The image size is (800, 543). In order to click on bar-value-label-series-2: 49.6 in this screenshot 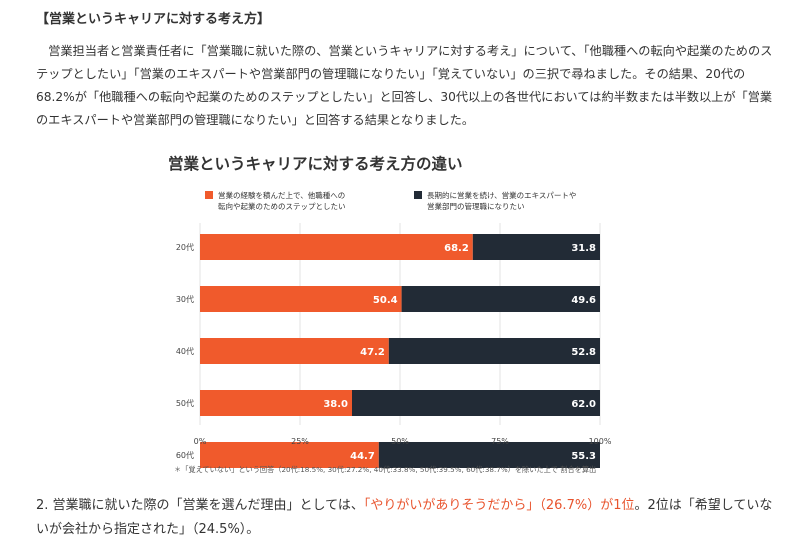, I will do `click(583, 300)`.